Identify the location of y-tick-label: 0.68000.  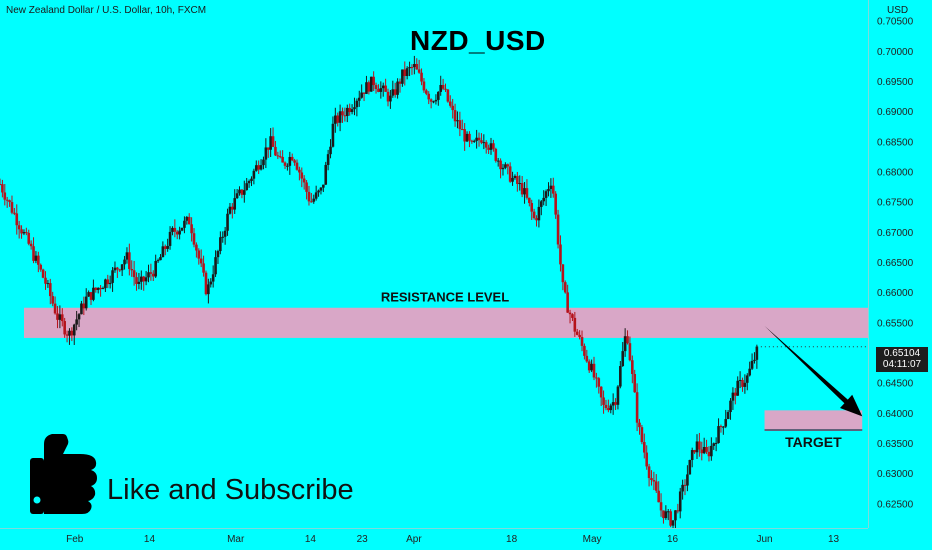
(895, 172).